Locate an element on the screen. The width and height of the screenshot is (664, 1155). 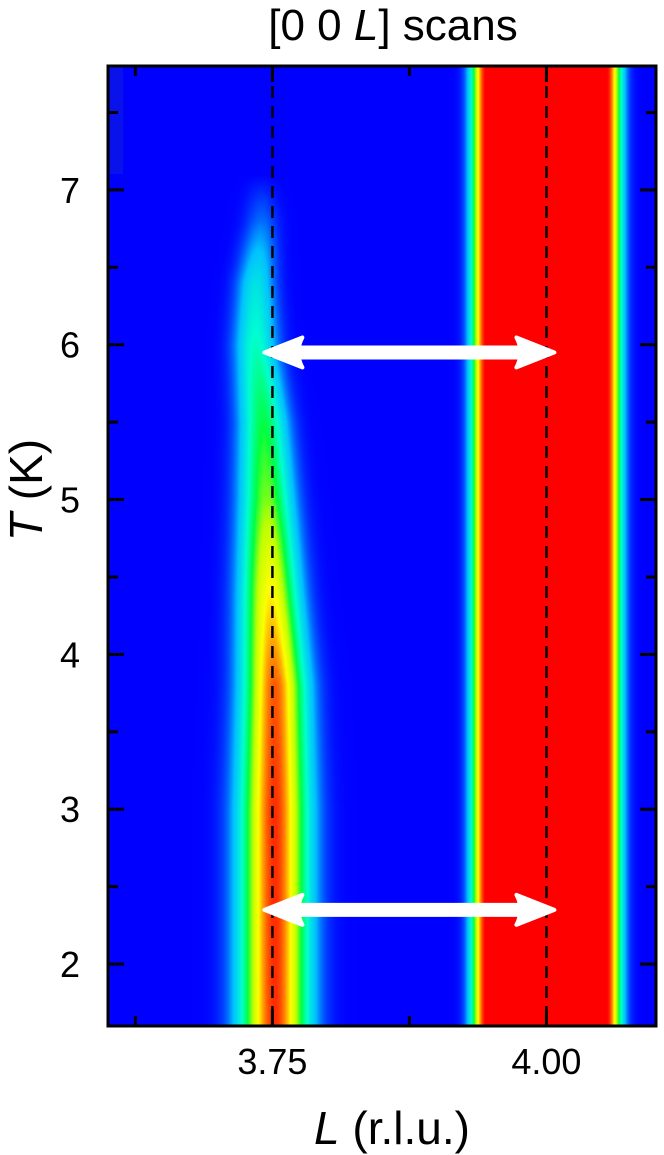
chart-title-suffix: ] scans is located at coordinates (447, 25).